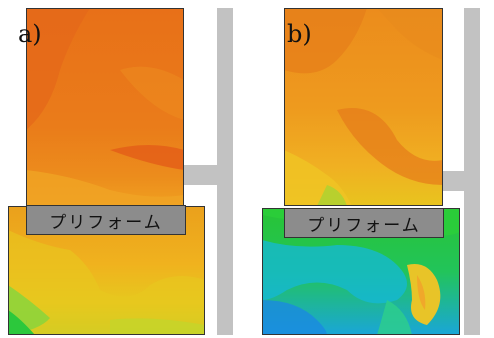 This screenshot has height=338, width=494. Describe the element at coordinates (106, 220) in the screenshot. I see `preform-block-a: プリフォーム` at that location.